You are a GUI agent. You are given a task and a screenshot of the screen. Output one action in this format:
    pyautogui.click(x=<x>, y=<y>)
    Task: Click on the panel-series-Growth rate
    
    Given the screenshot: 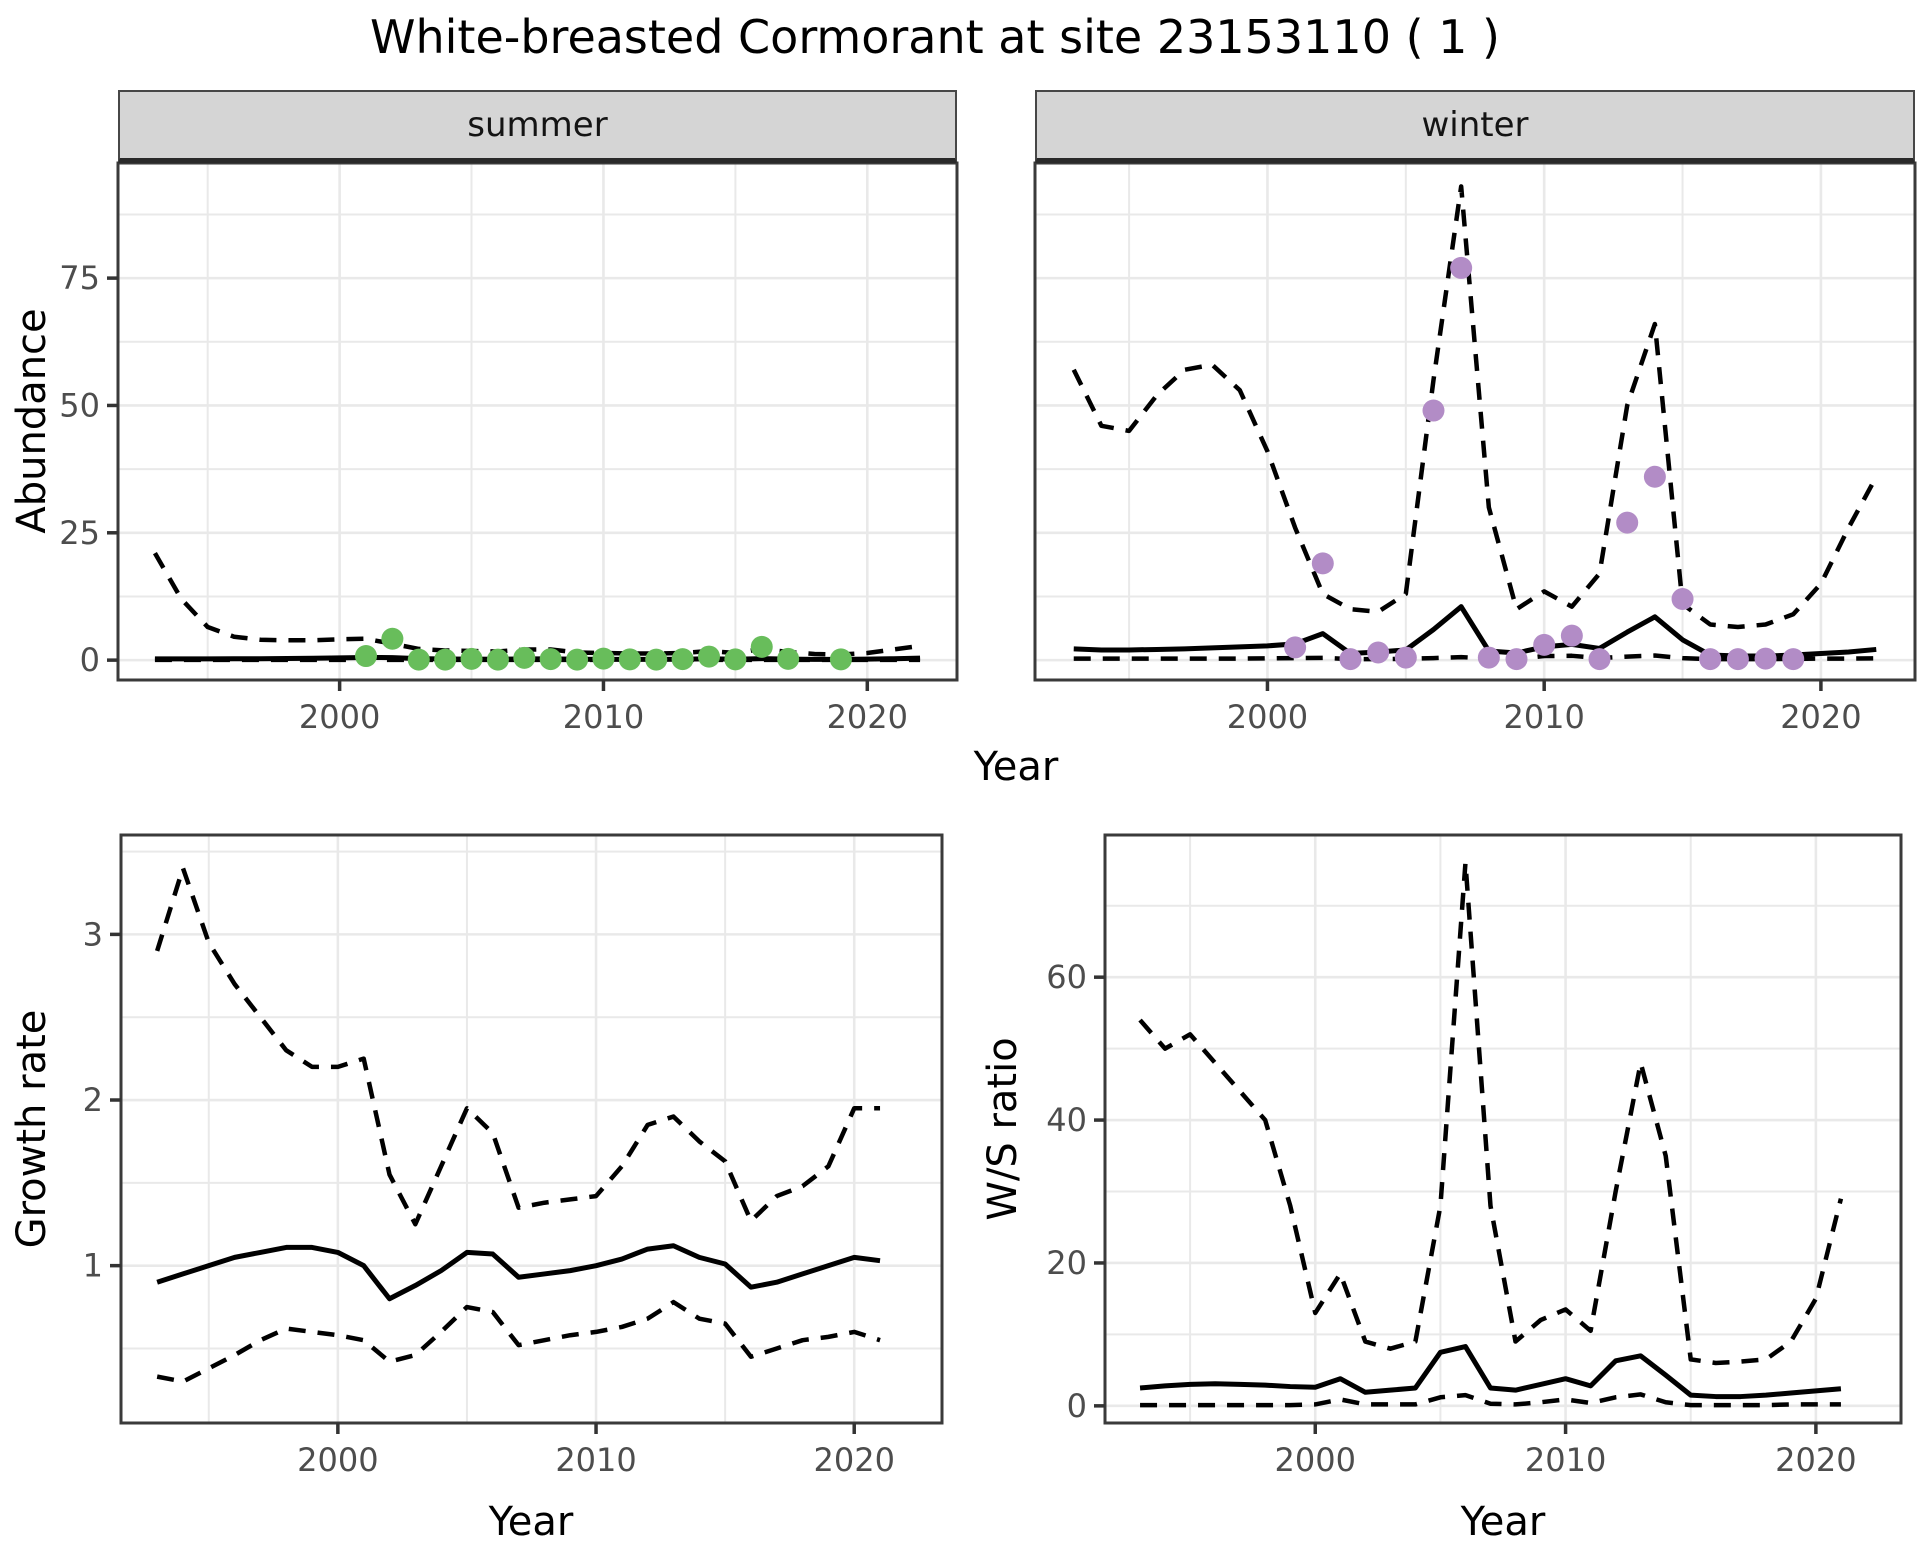 What is the action you would take?
    pyautogui.click(x=517, y=1124)
    